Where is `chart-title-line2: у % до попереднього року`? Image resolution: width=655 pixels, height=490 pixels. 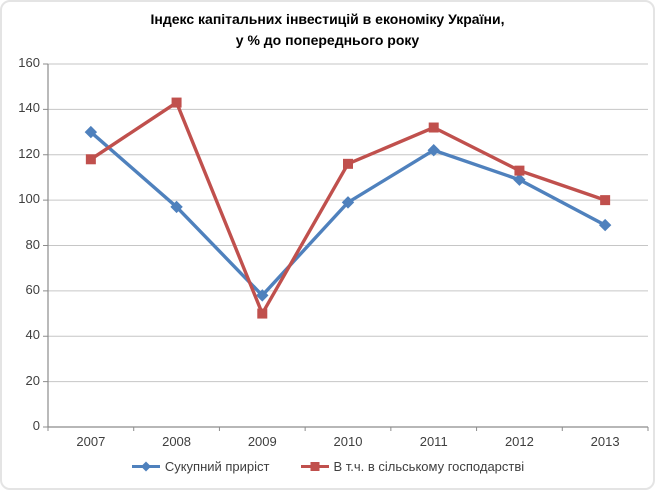
chart-title-line2: у % до попереднього року is located at coordinates (327, 40).